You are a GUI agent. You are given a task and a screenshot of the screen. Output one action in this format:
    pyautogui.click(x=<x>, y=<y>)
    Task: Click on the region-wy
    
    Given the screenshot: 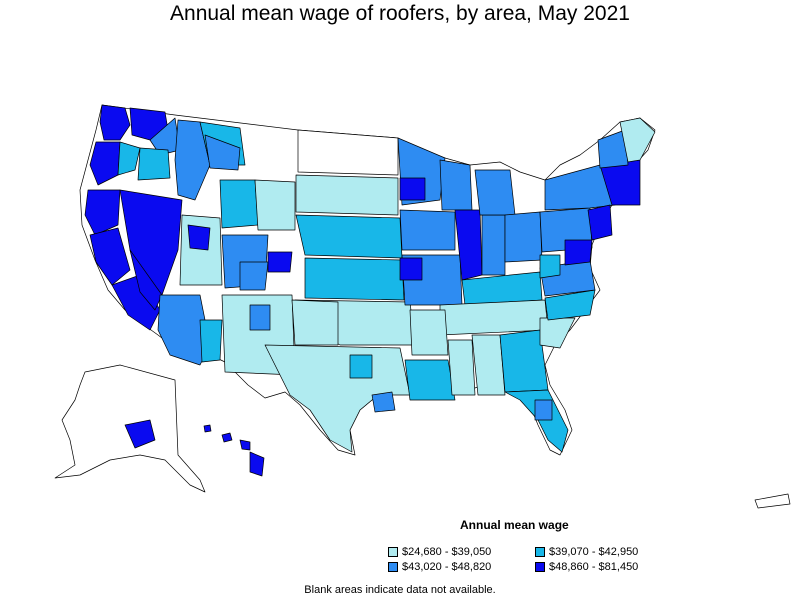 What is the action you would take?
    pyautogui.click(x=239, y=204)
    